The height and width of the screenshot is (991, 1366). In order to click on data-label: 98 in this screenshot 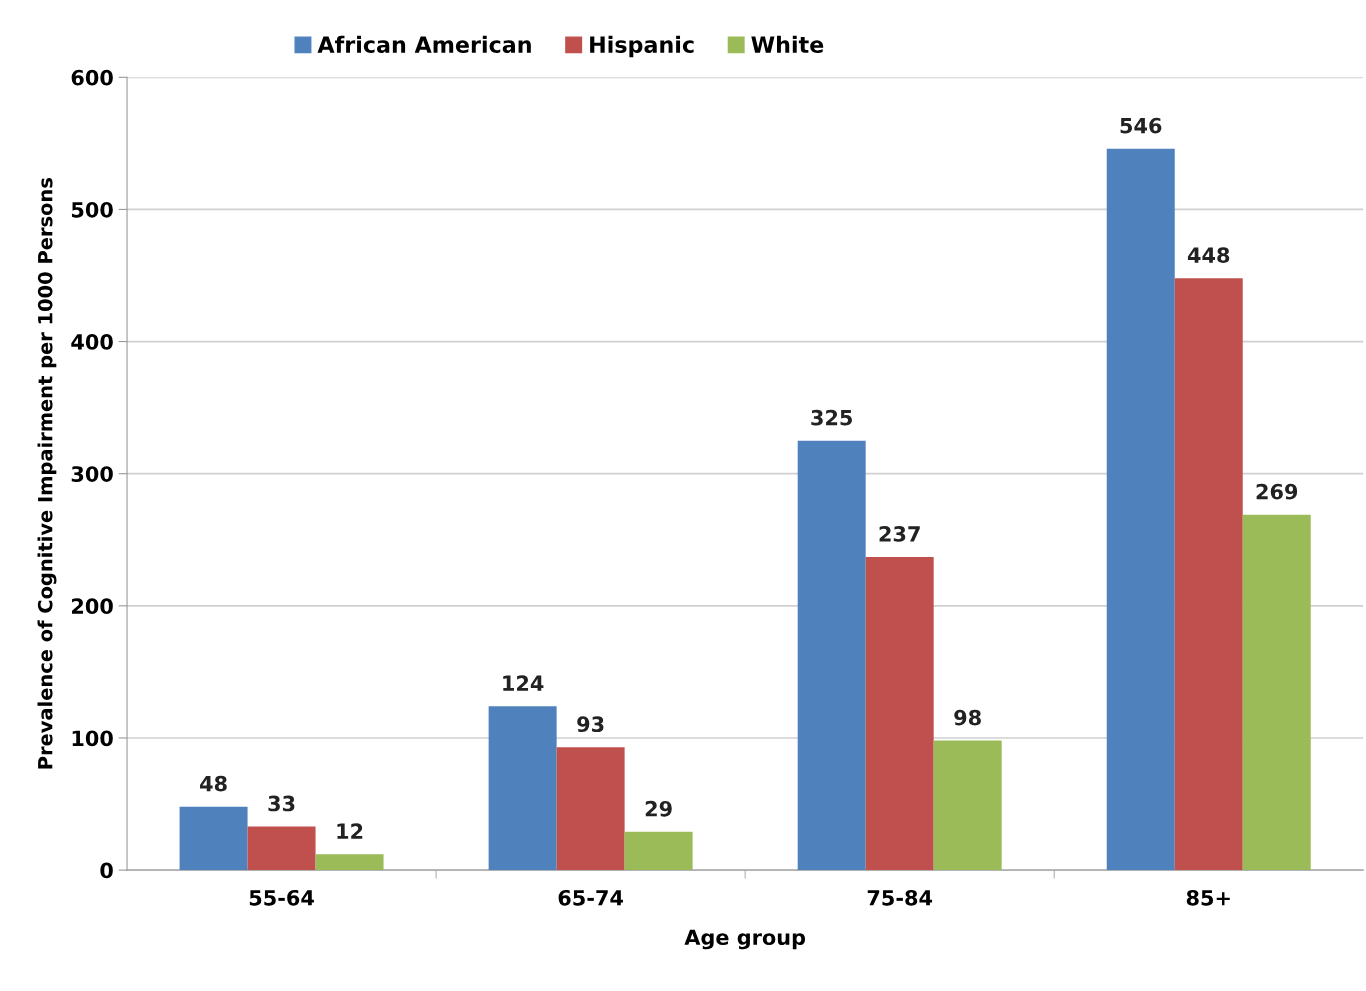, I will do `click(967, 717)`.